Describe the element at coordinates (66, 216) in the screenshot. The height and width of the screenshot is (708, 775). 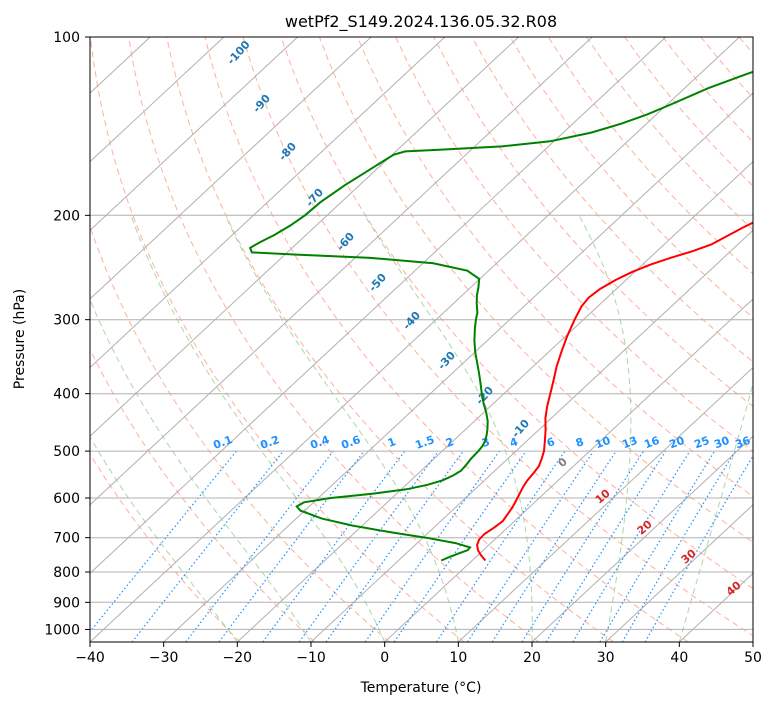
I see `y-tick-label: 200` at that location.